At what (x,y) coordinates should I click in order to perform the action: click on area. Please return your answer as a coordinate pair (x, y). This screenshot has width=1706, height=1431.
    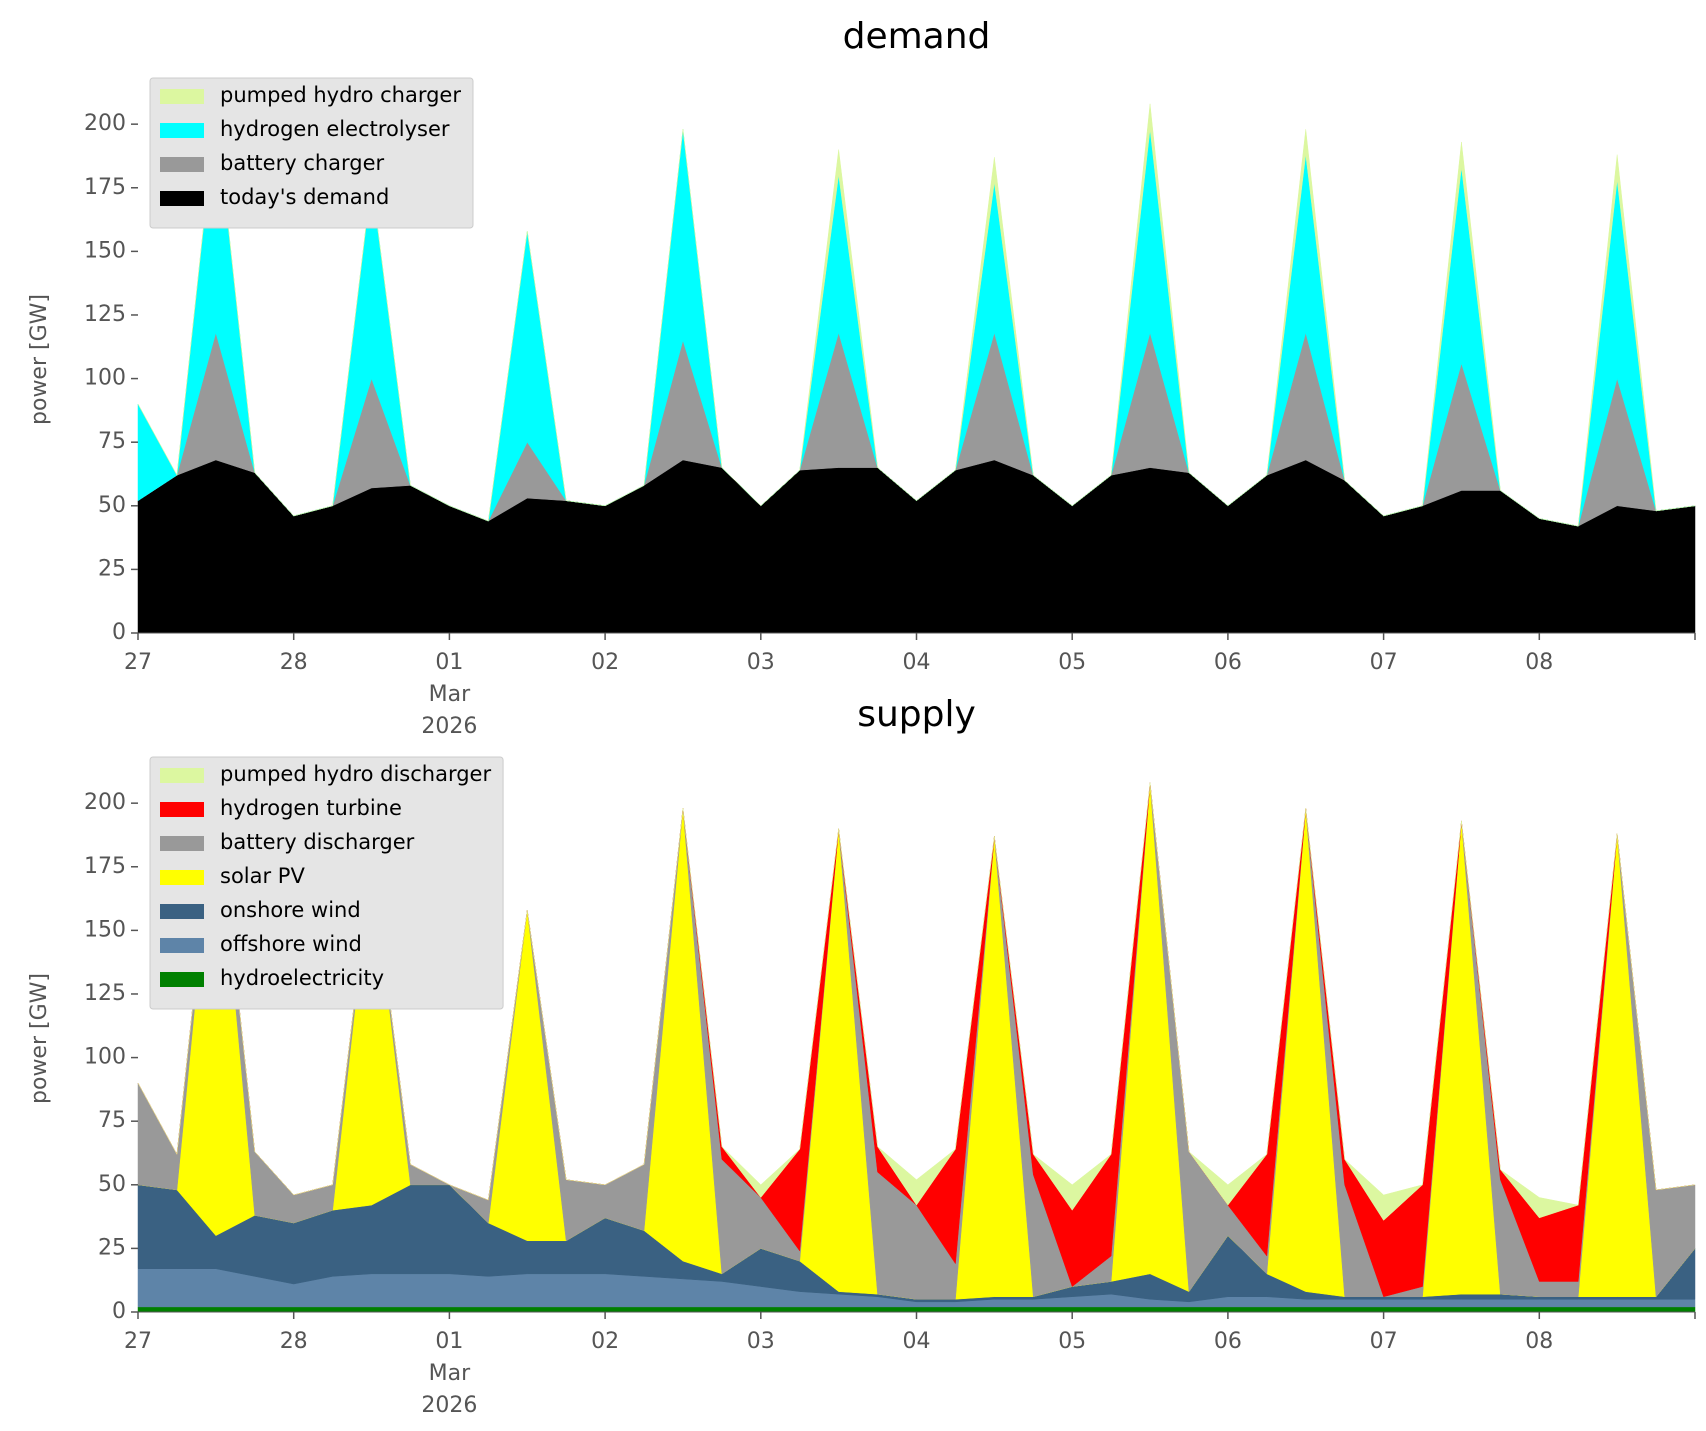
    Looking at the image, I should click on (916, 1309).